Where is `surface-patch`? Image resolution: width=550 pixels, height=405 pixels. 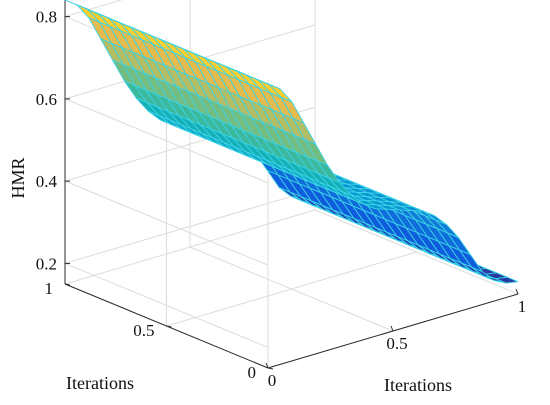
surface-patch is located at coordinates (506, 280).